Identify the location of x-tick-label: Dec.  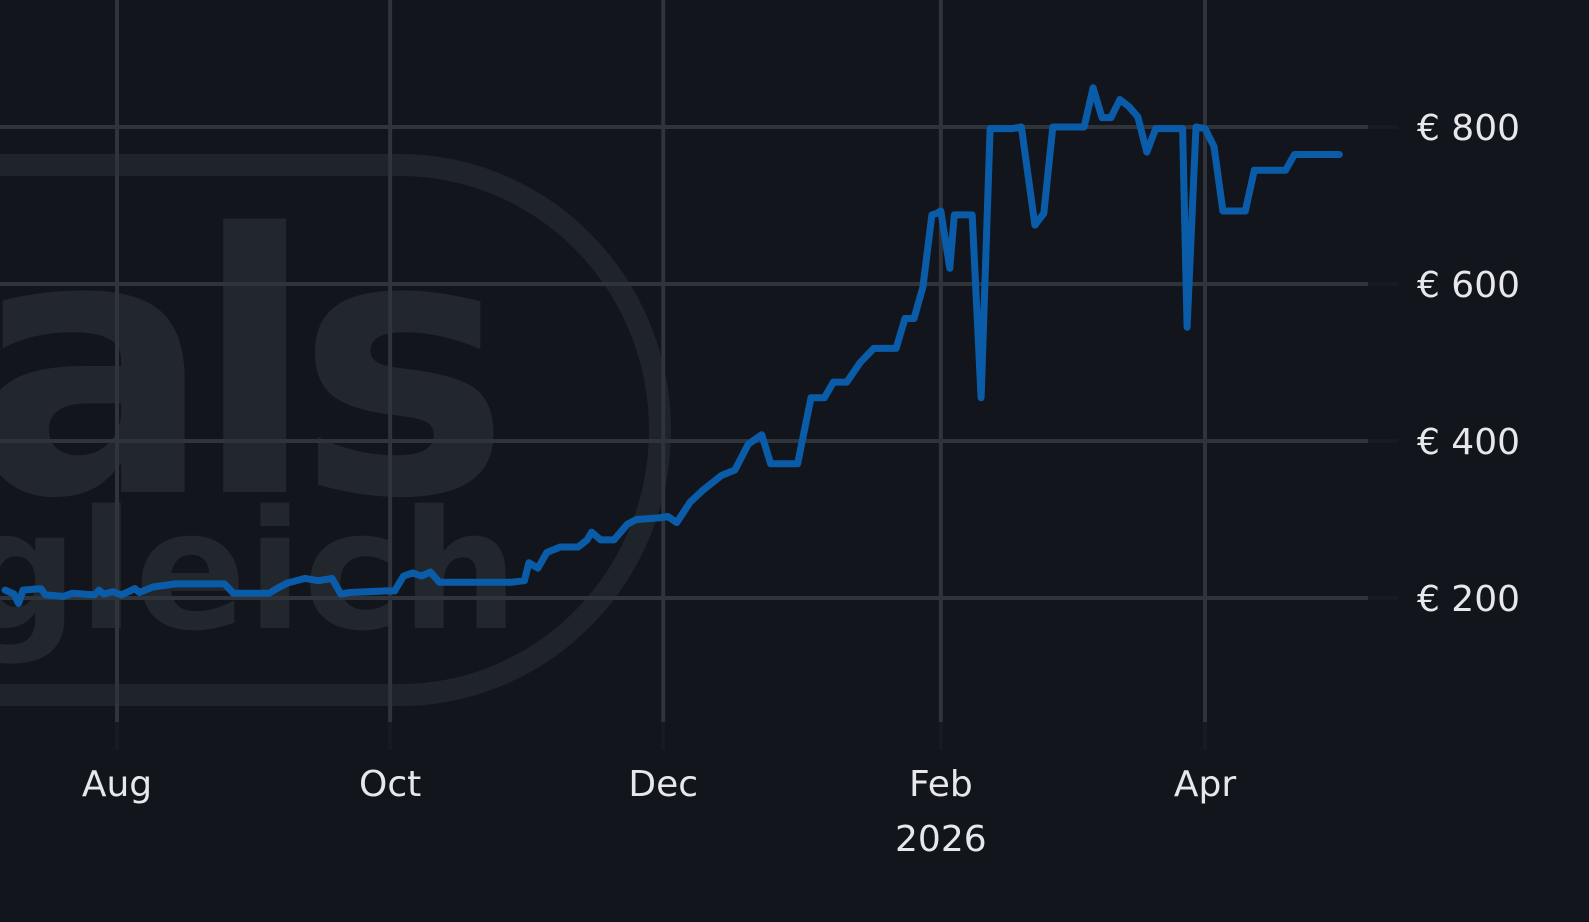
(663, 784).